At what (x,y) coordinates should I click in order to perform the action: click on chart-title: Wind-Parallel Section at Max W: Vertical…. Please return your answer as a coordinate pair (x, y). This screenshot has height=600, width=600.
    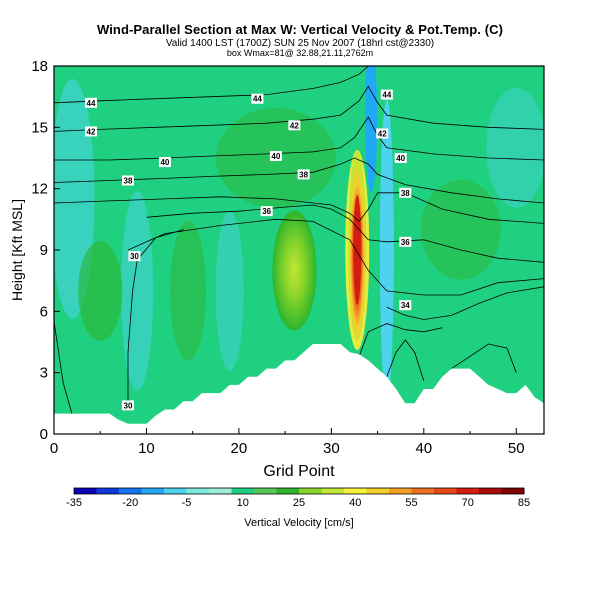
    Looking at the image, I should click on (300, 29).